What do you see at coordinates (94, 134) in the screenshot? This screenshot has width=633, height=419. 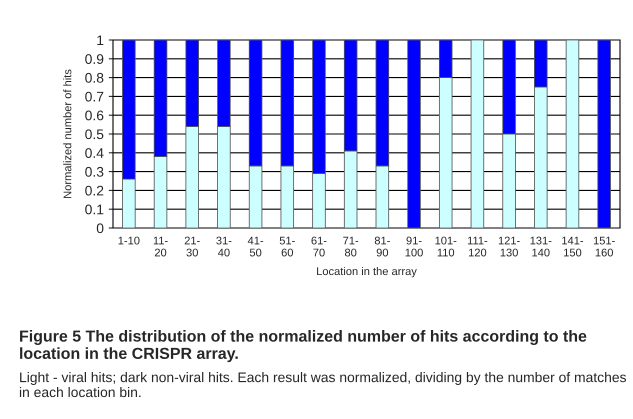 I see `y-tick-label: 0.5` at bounding box center [94, 134].